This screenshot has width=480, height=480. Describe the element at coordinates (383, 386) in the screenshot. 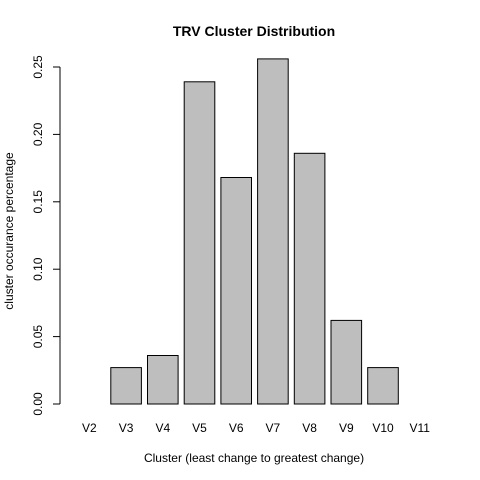

I see `bar-v10` at that location.